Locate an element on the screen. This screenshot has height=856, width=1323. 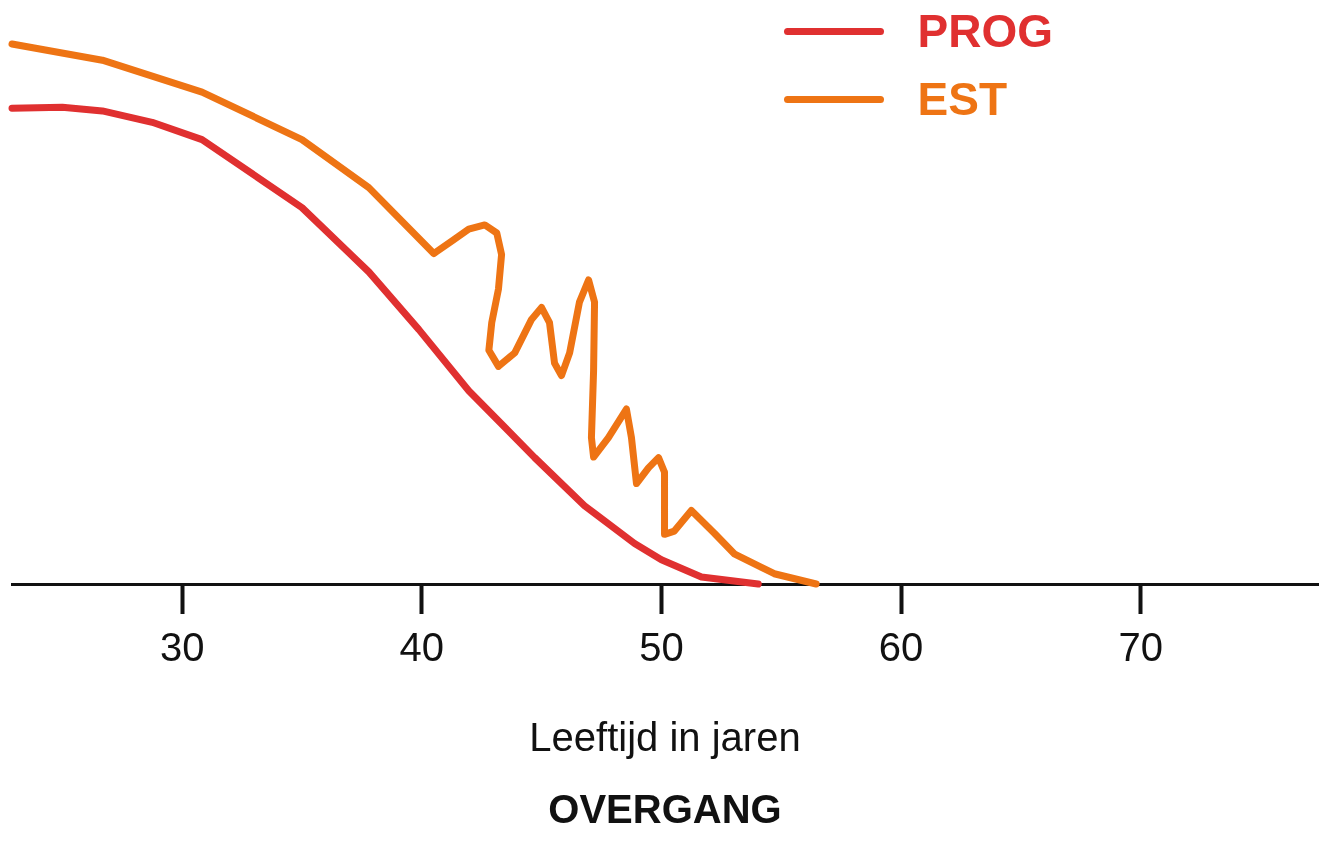
legend-label: PROG is located at coordinates (985, 31).